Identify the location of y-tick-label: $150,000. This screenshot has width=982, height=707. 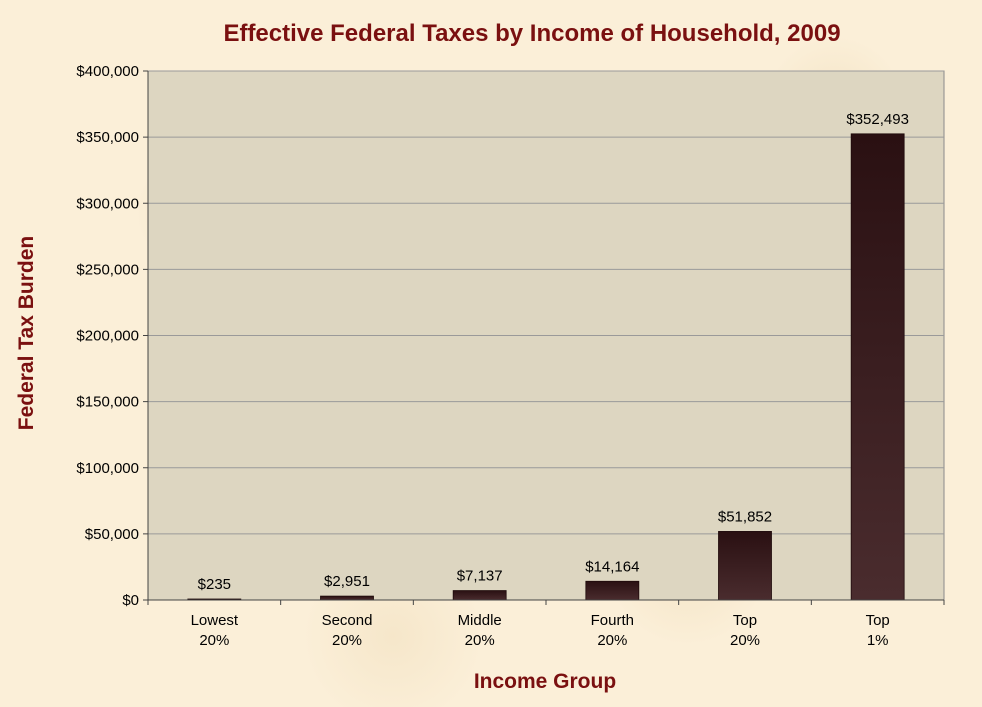
(107, 402).